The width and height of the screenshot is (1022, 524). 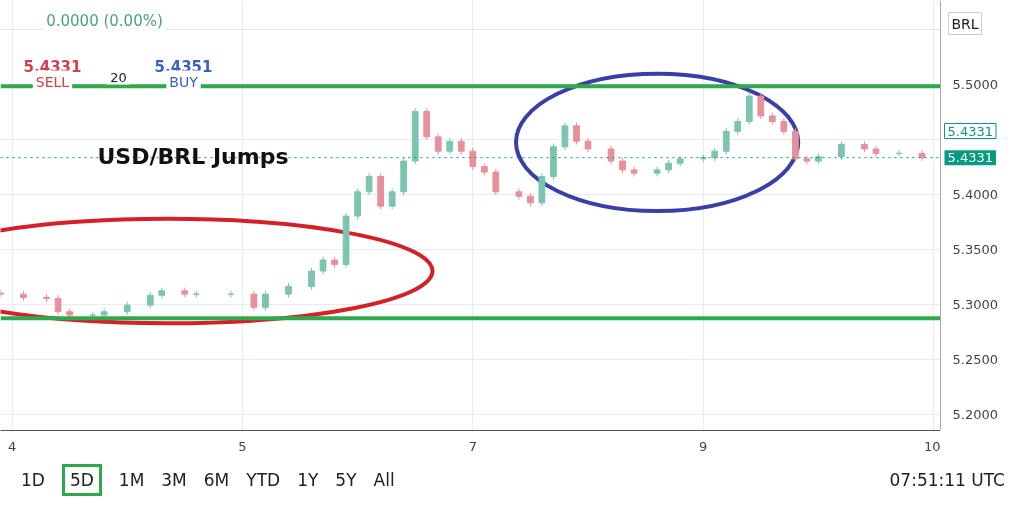 I want to click on ref-line-label: 5.4331, so click(x=970, y=158).